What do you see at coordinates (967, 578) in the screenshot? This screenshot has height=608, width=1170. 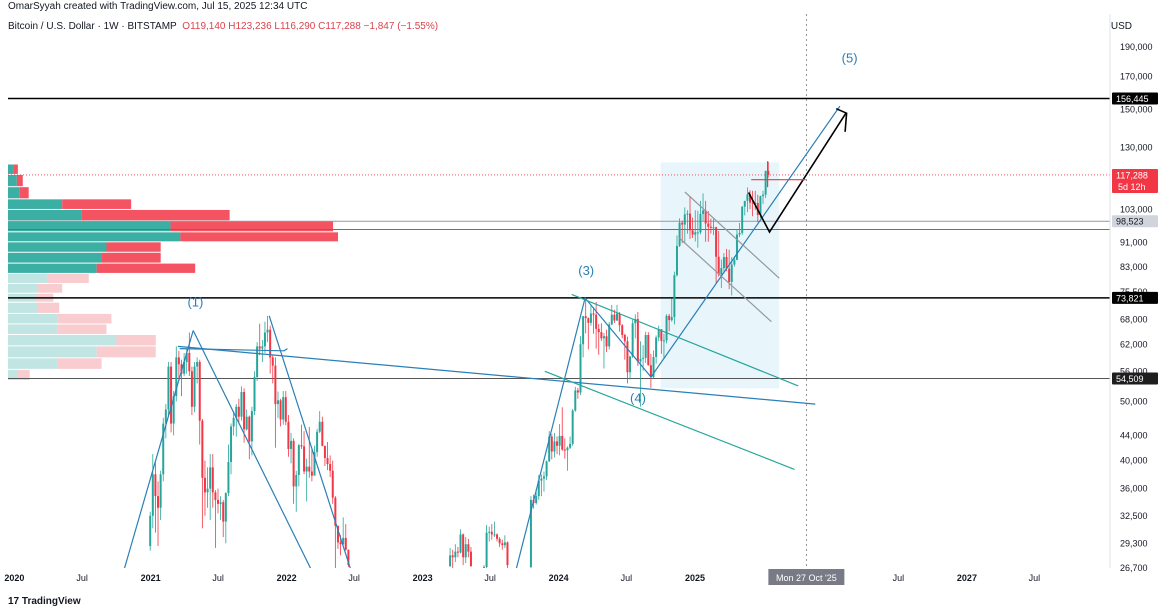 I see `x-axis-tick-label: 2027` at bounding box center [967, 578].